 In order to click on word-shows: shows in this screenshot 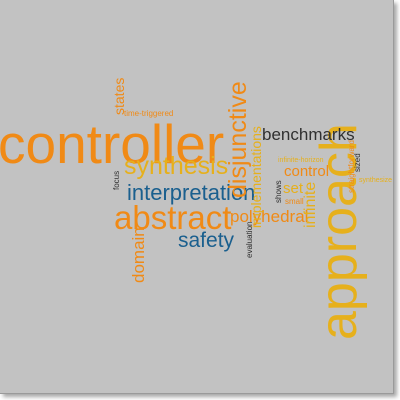, I will do `click(278, 191)`.